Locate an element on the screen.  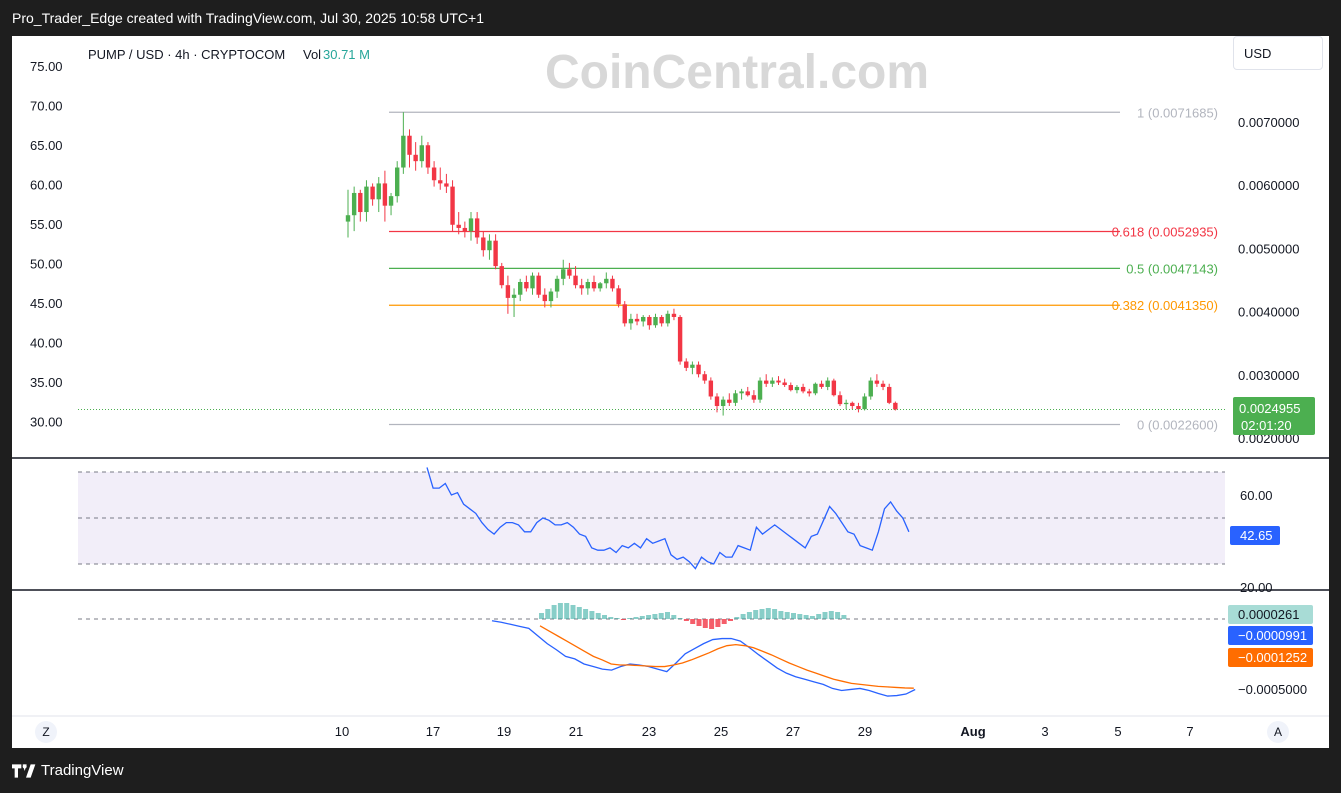
time-axis: 10 17 19 21 23 25 27 29 Aug 3 5 7 Z A is located at coordinates (670, 729).